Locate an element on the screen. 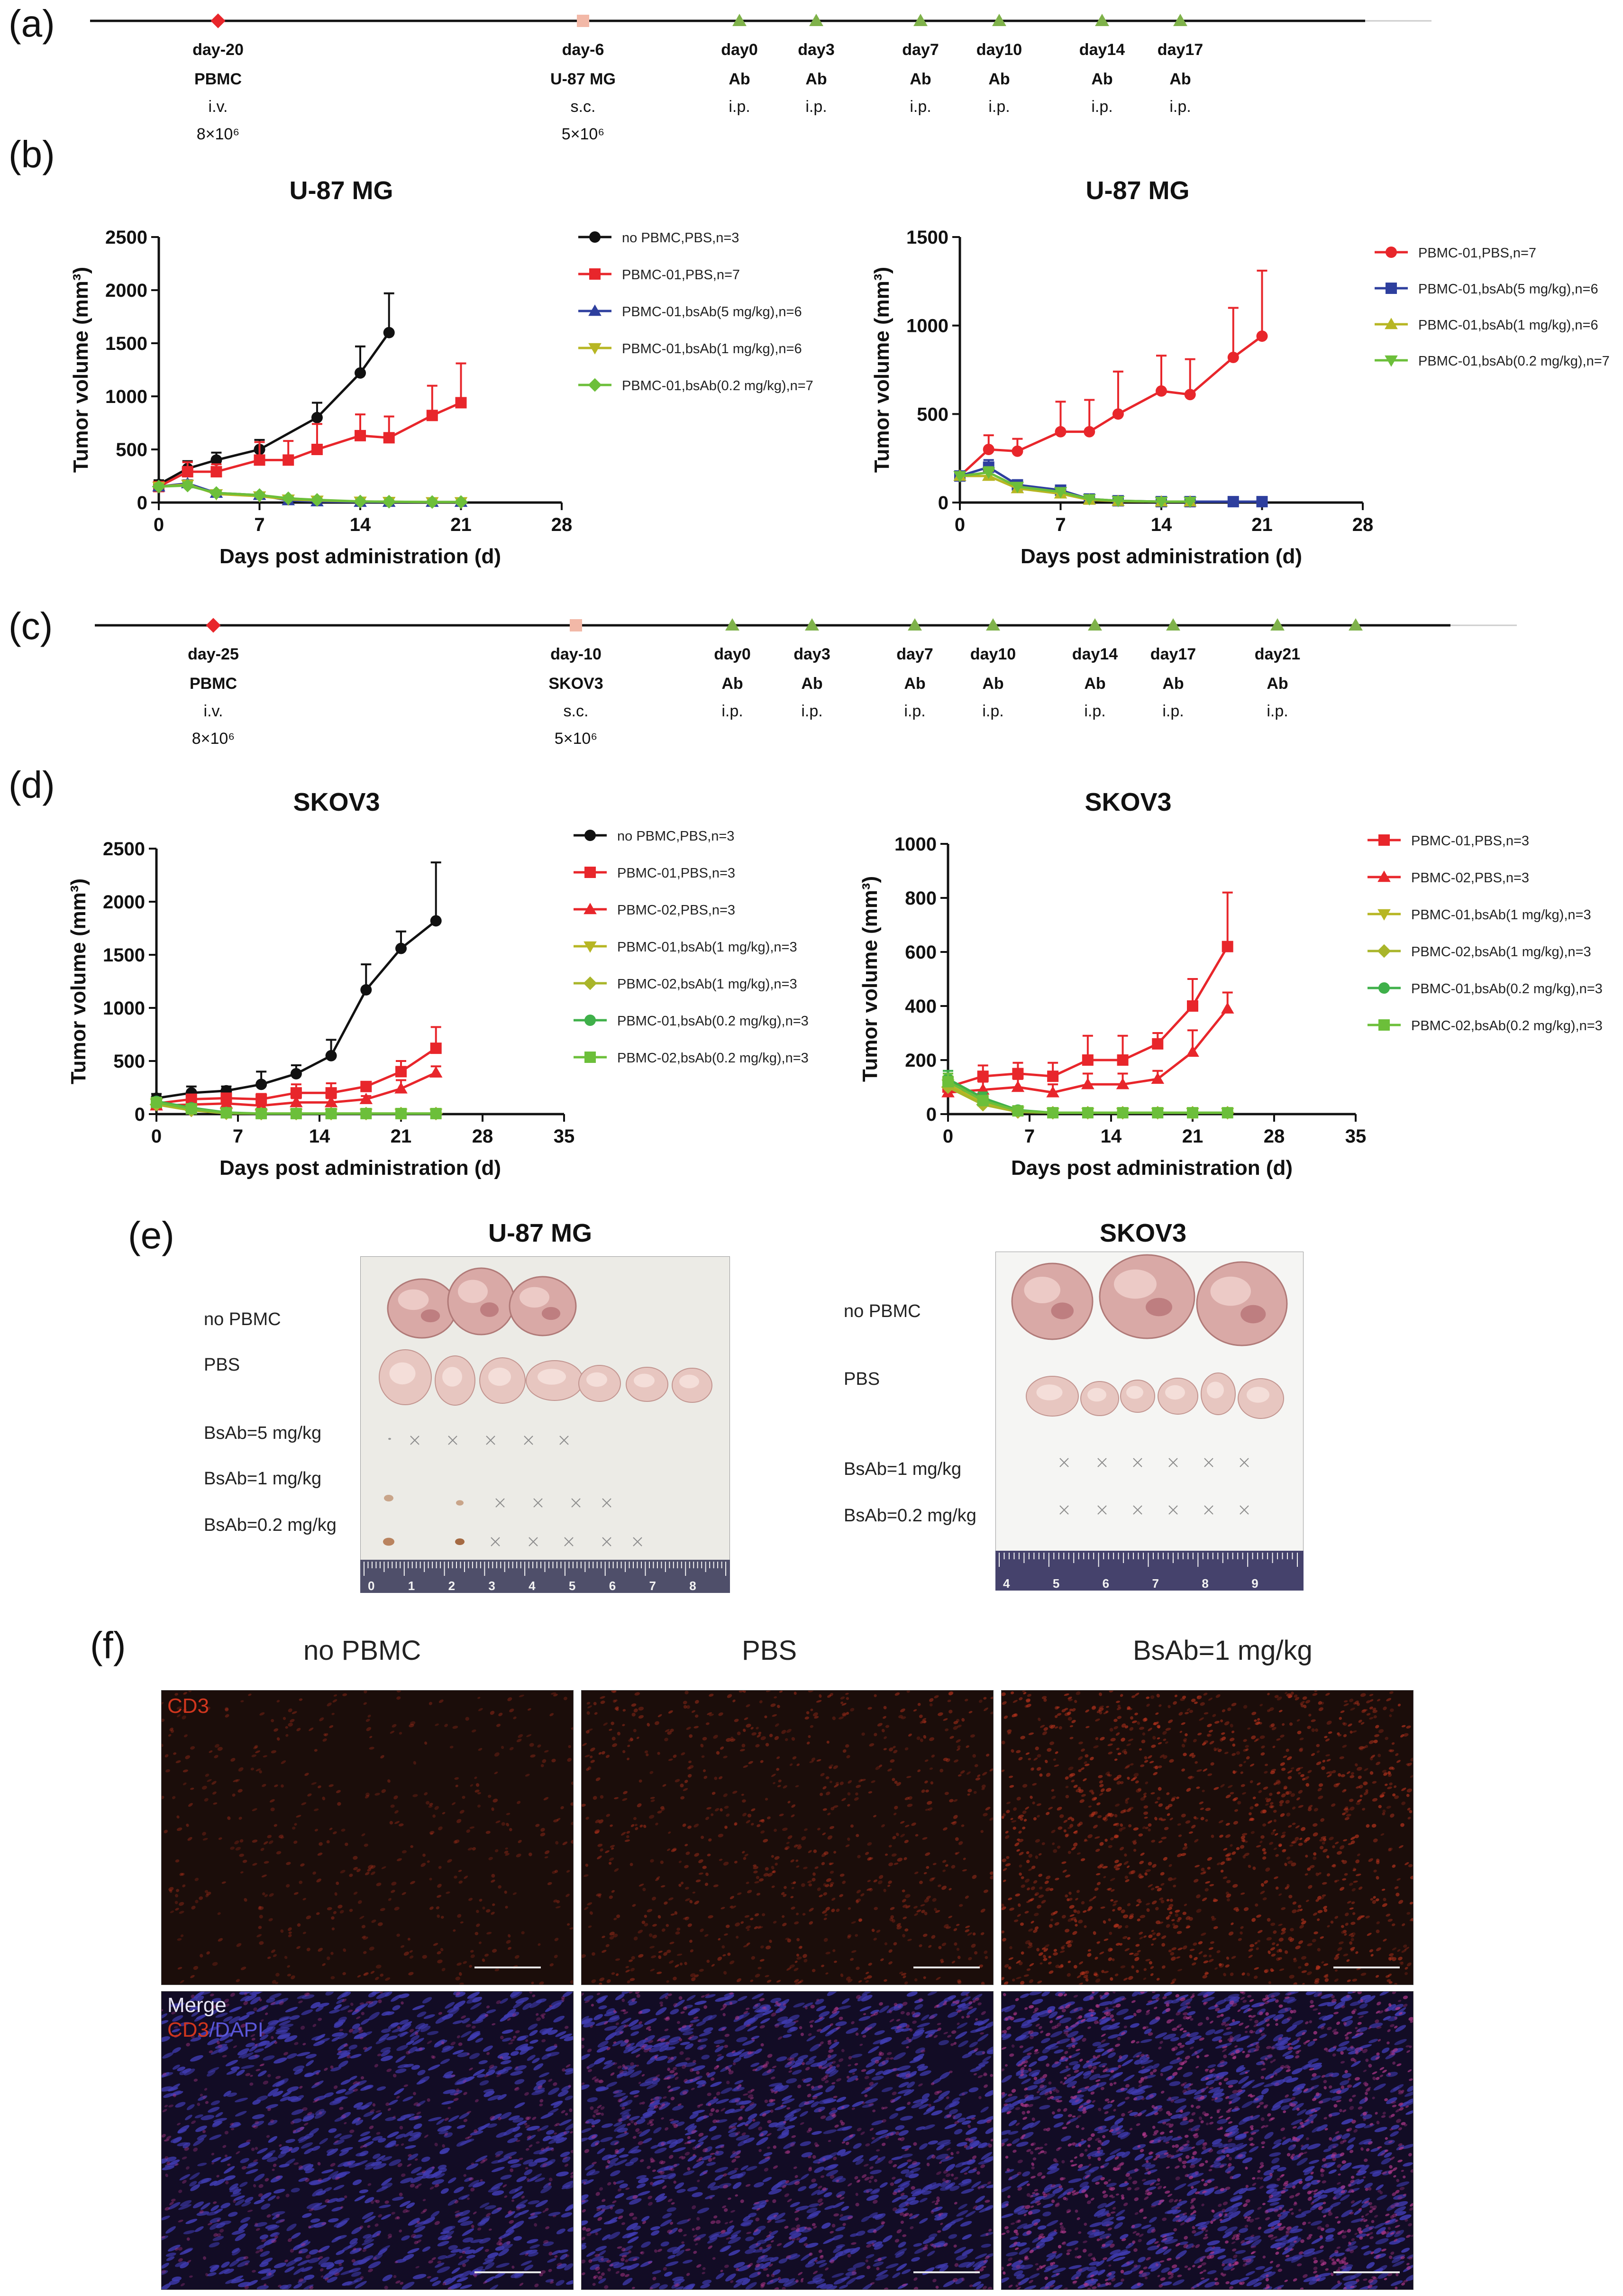  panel-letter-e: (e) is located at coordinates (151, 1235).